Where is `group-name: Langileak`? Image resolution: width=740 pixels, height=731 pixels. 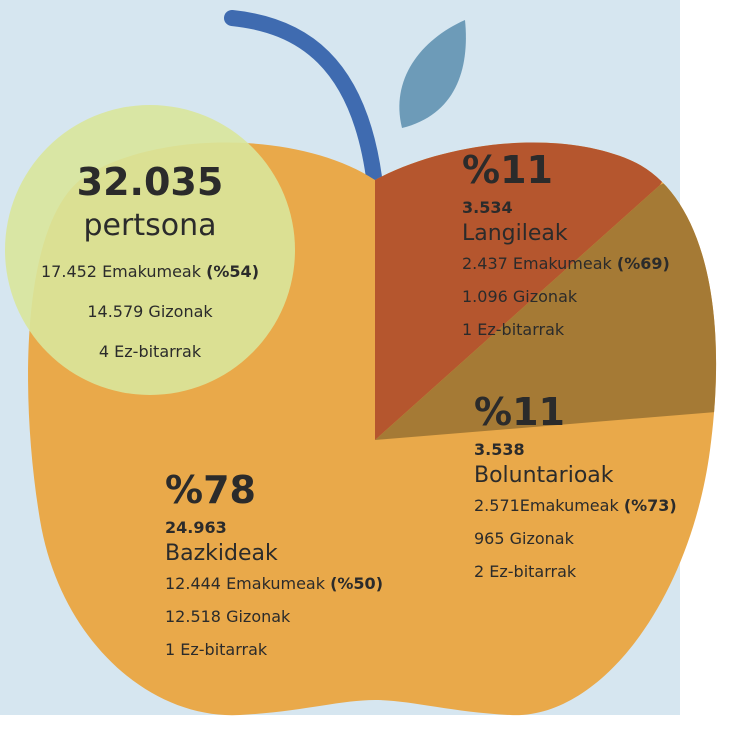
group-name: Langileak is located at coordinates (515, 233).